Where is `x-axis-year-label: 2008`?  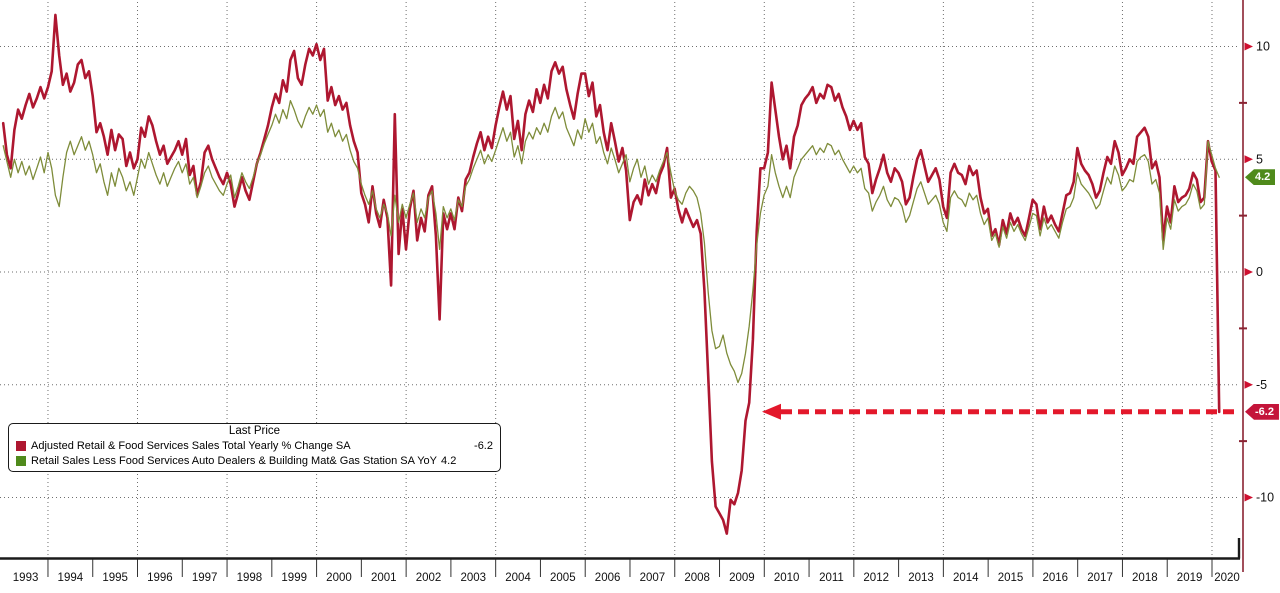 x-axis-year-label: 2008 is located at coordinates (697, 578).